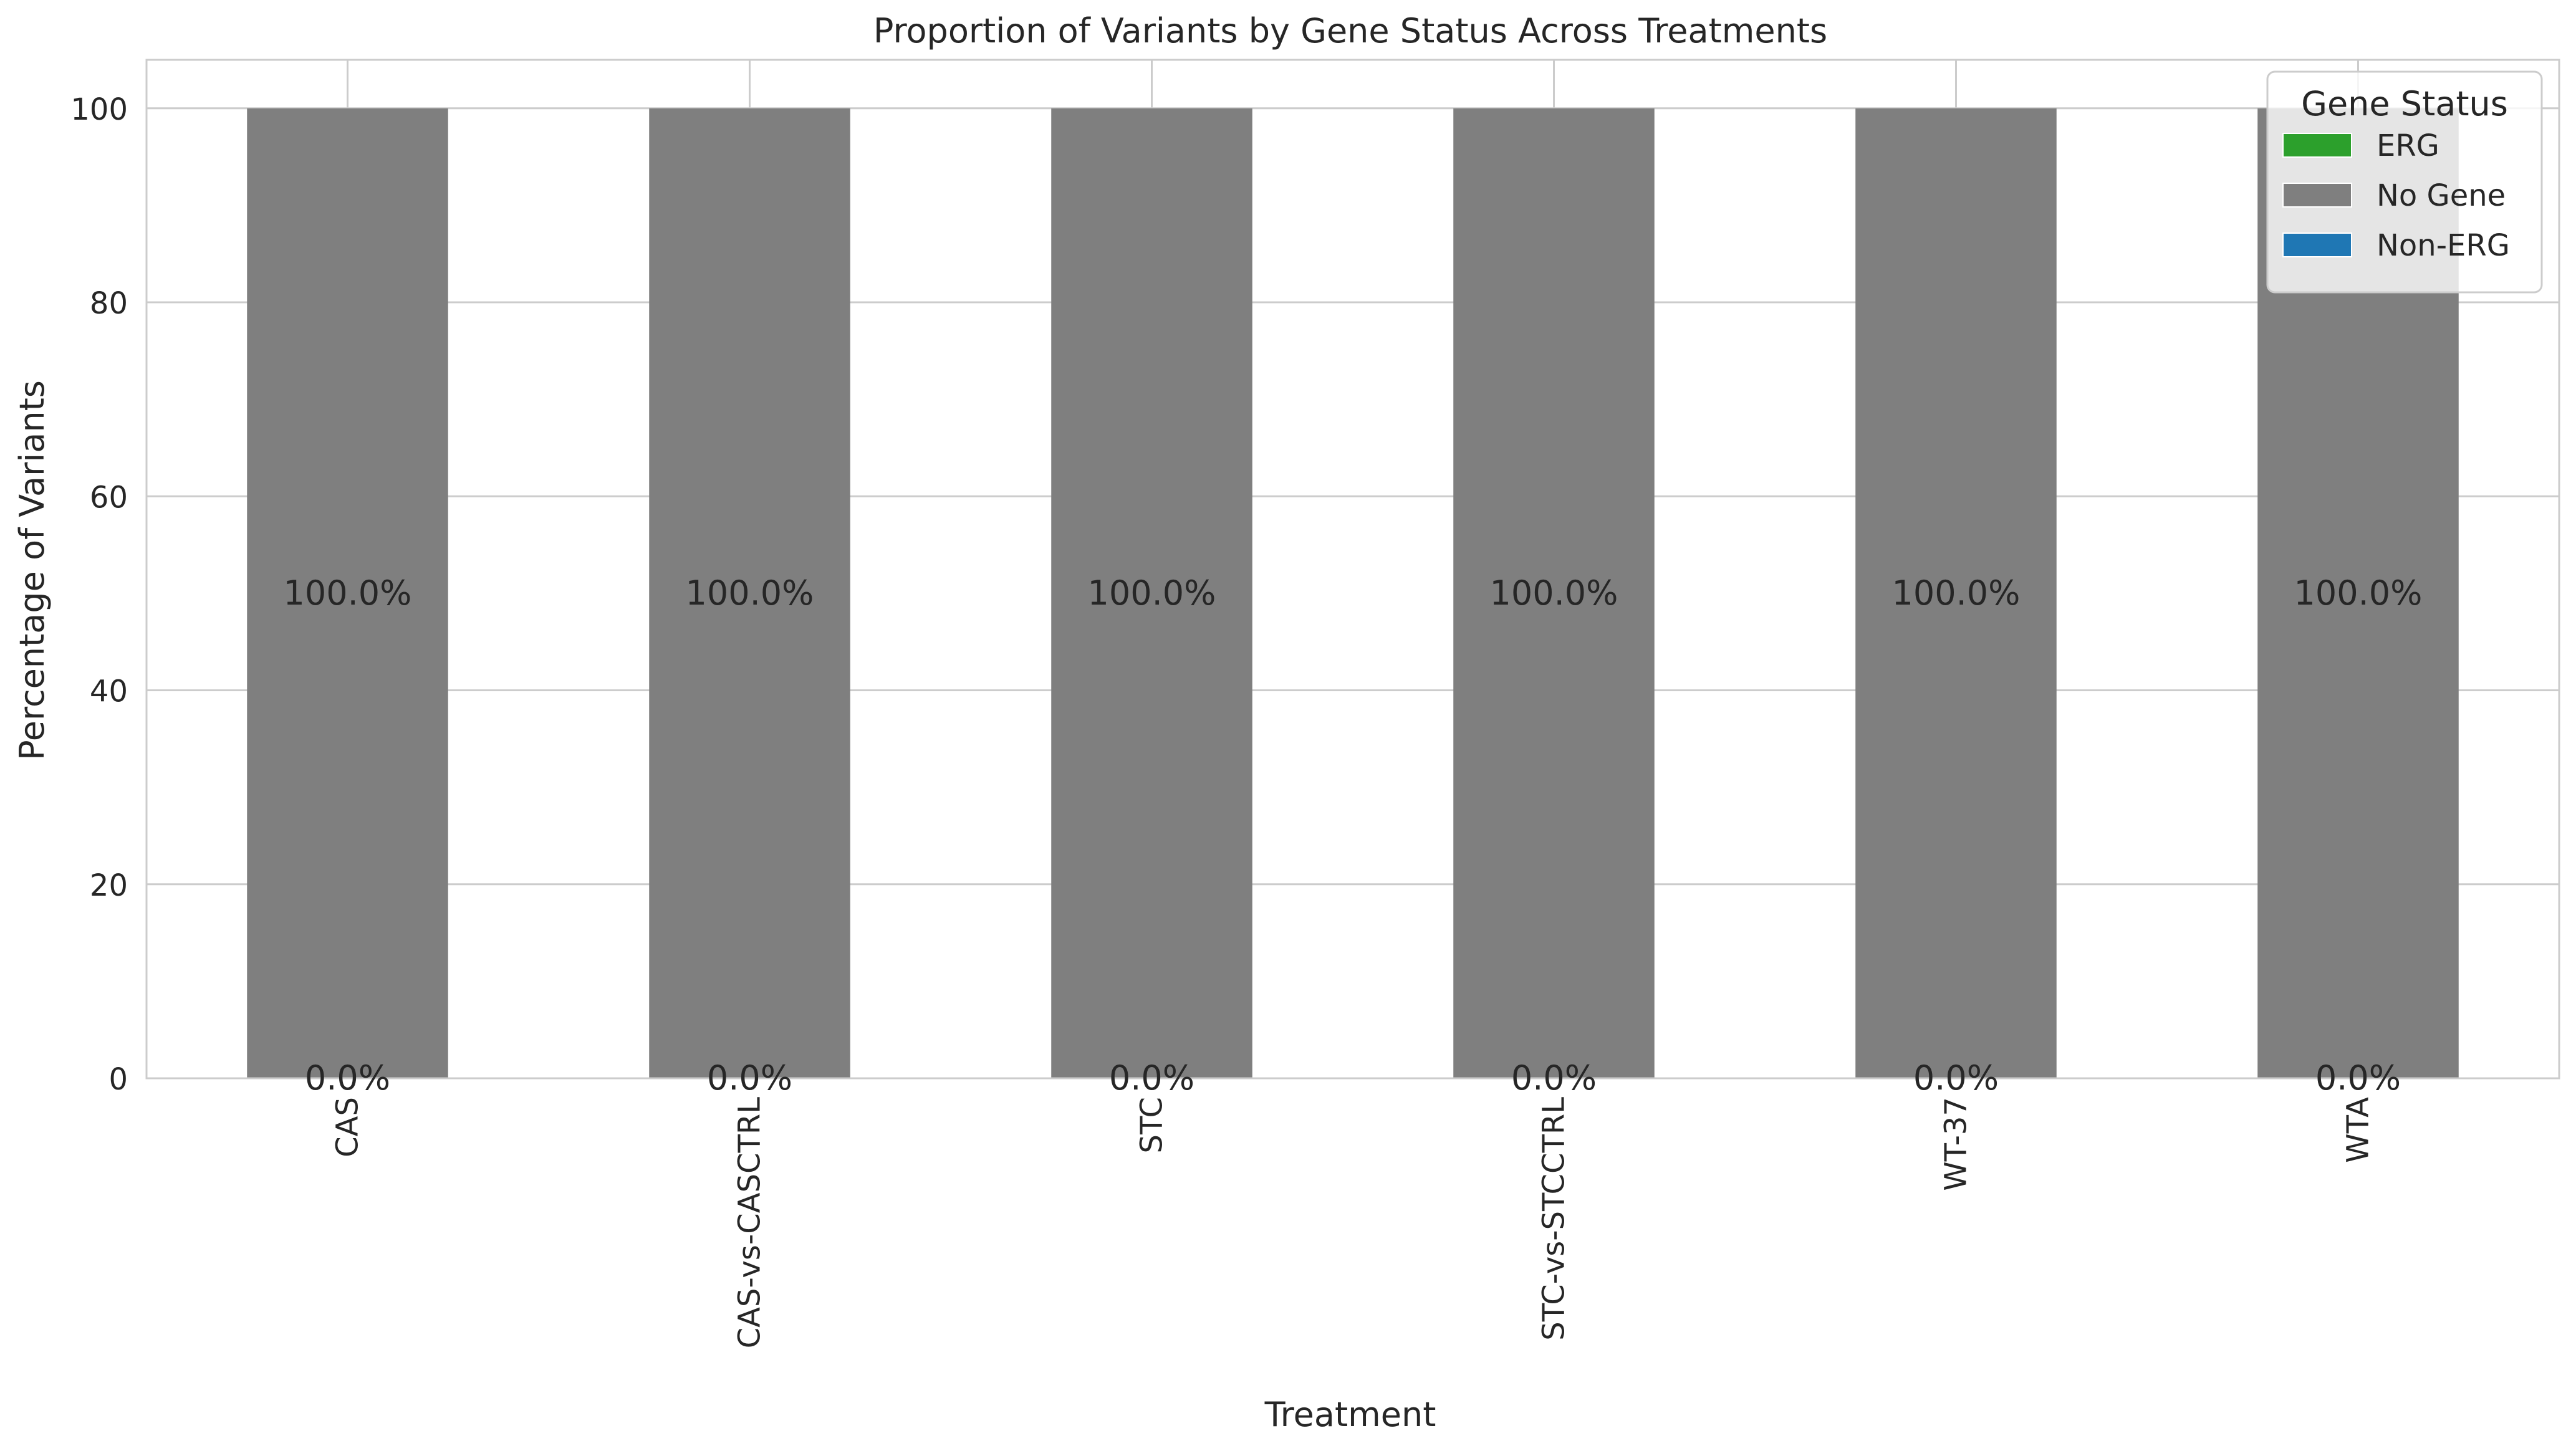 The image size is (2576, 1456). Describe the element at coordinates (109, 886) in the screenshot. I see `y-tick-label: 20` at that location.